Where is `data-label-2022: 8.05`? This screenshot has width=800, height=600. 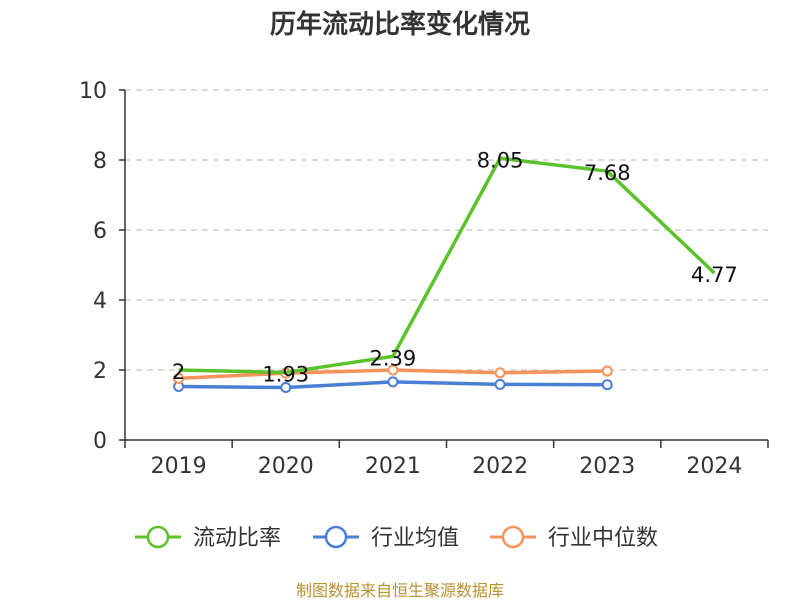
data-label-2022: 8.05 is located at coordinates (500, 160).